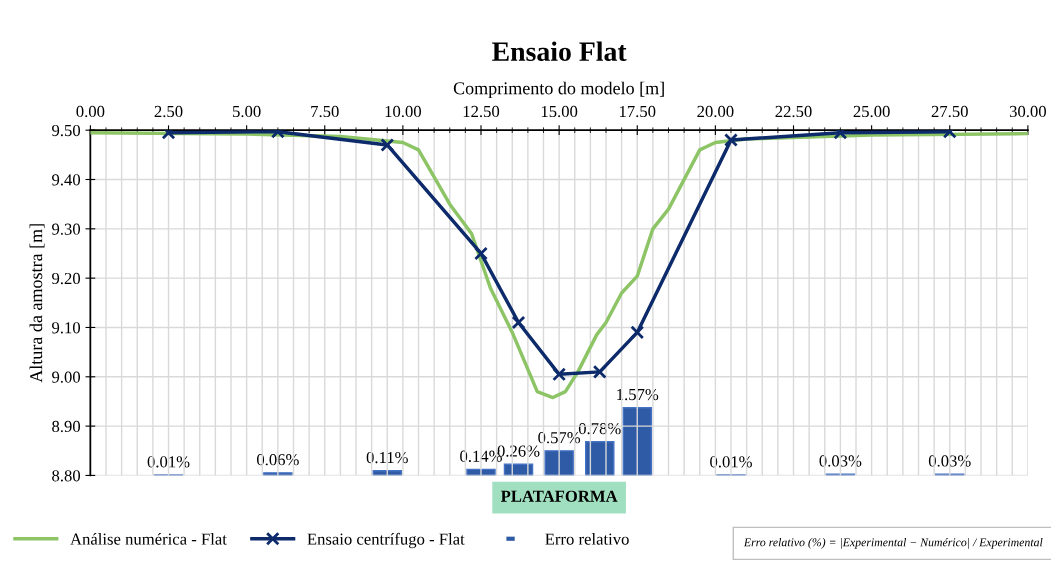 This screenshot has width=1051, height=566. I want to click on chart-title: Ensaio Flat, so click(559, 51).